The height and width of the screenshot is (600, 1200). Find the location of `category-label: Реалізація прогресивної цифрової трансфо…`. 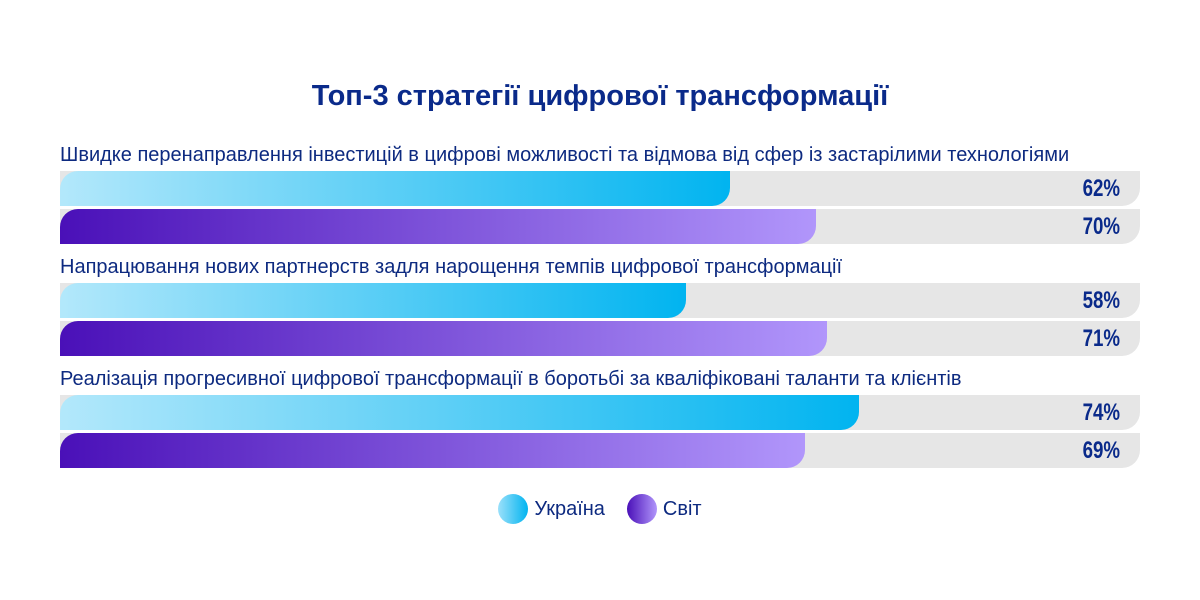

category-label: Реалізація прогресивної цифрової трансфо… is located at coordinates (511, 379).